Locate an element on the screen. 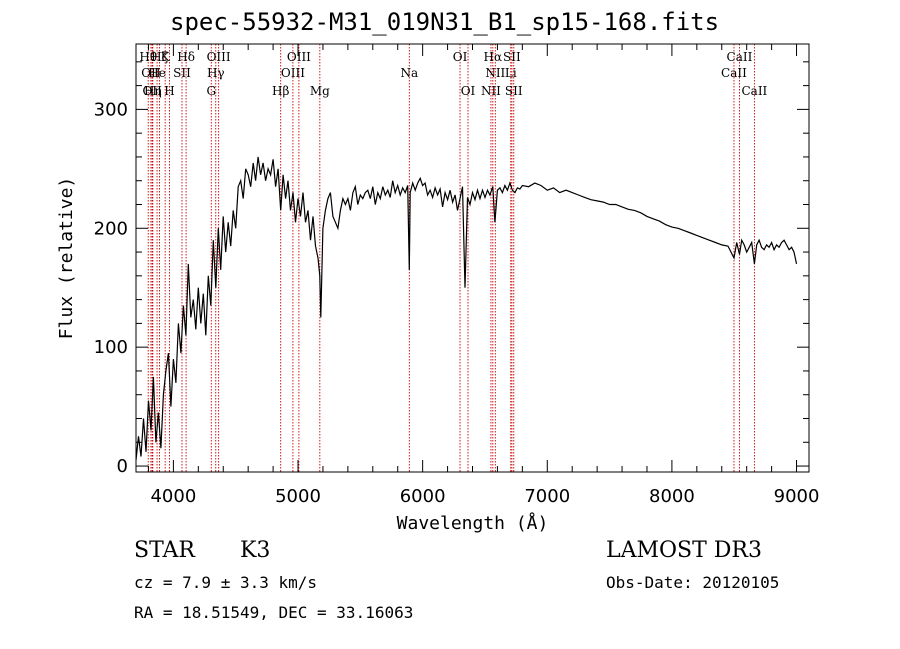 The image size is (900, 649). obs-date: Obs-Date: 20120105 is located at coordinates (693, 582).